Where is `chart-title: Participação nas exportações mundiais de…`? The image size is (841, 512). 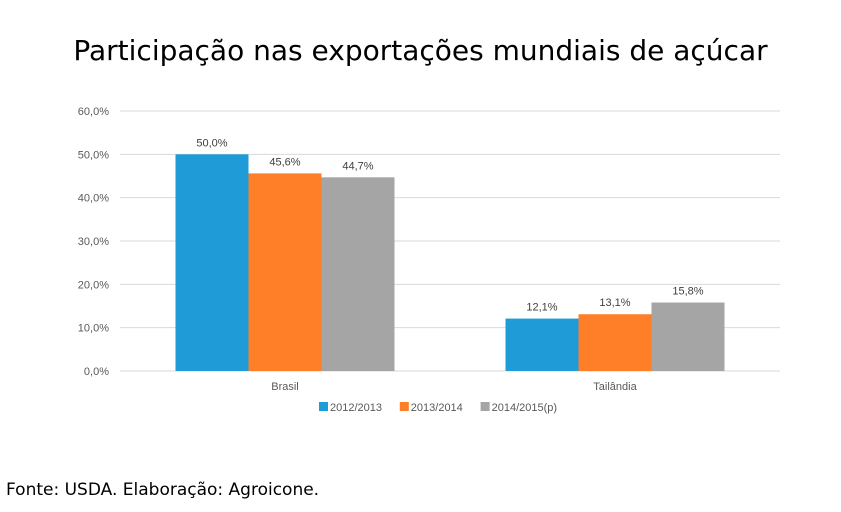
chart-title: Participação nas exportações mundiais de… is located at coordinates (420, 50).